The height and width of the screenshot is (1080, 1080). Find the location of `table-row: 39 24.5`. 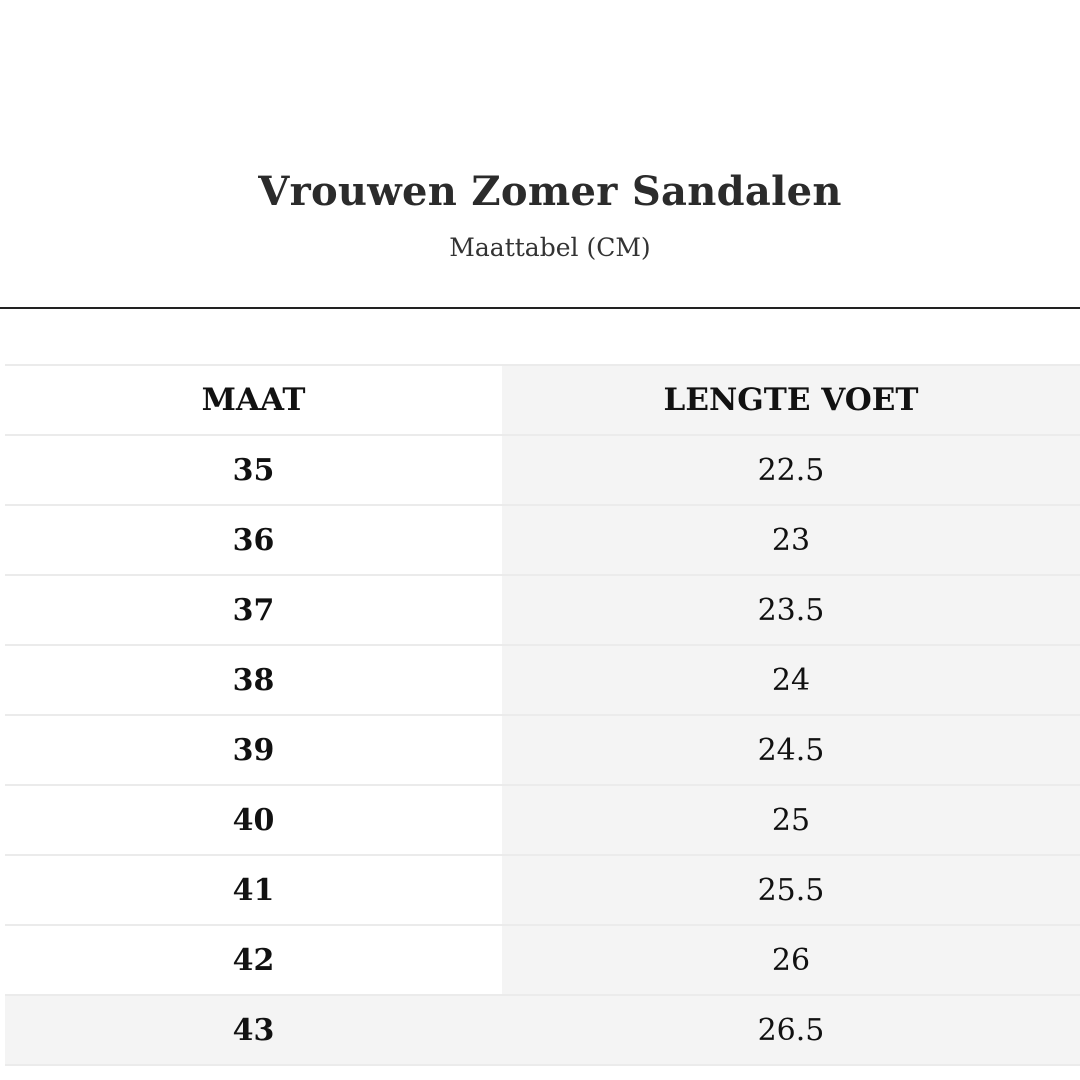

table-row: 39 24.5 is located at coordinates (542, 751).